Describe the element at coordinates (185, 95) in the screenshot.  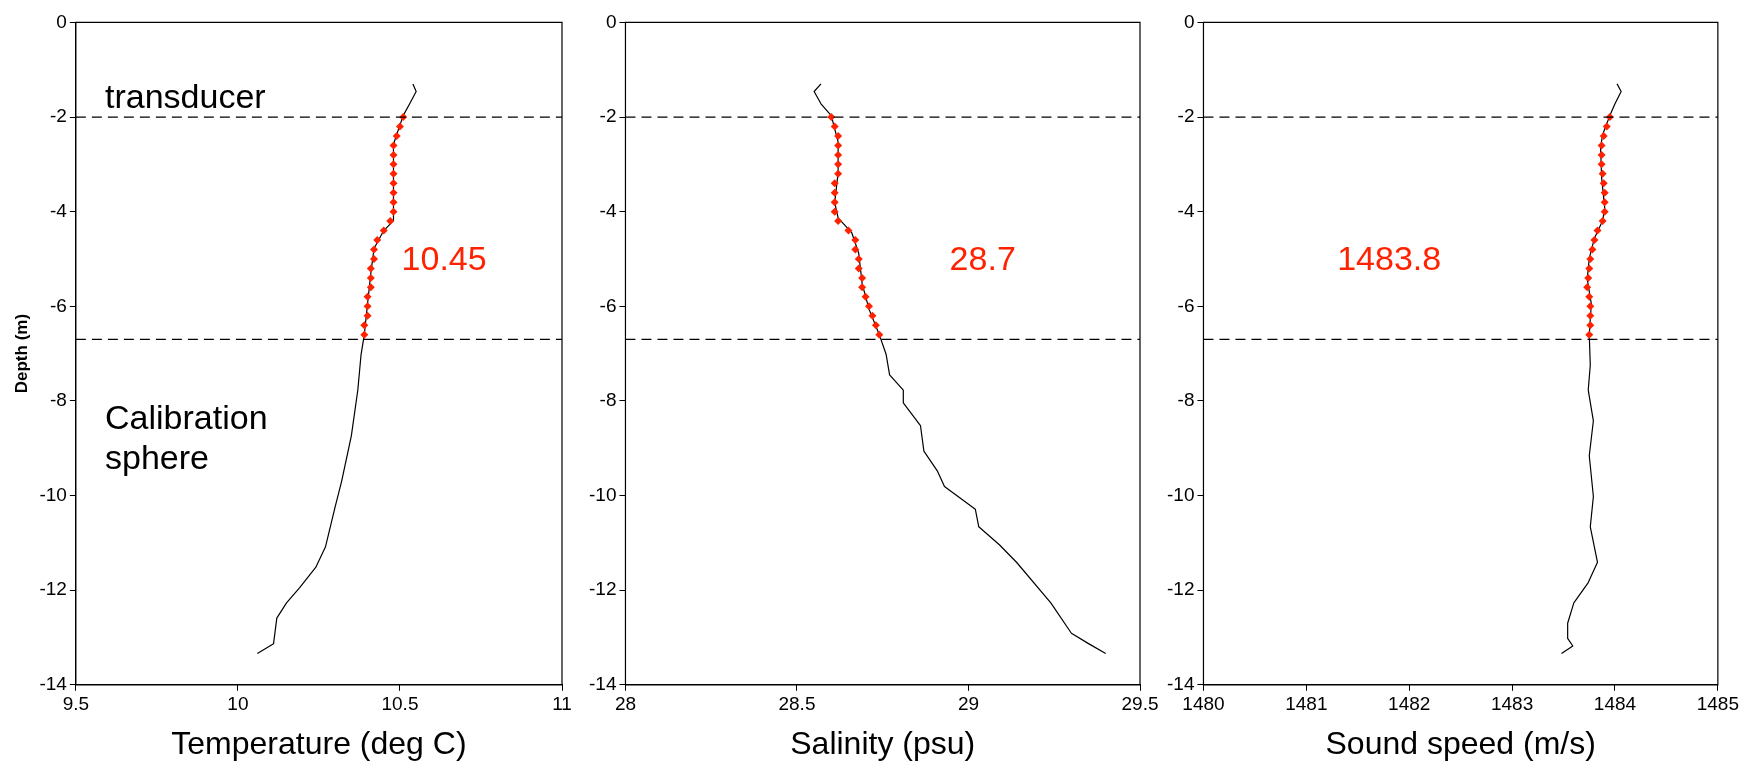
I see `annotation: transducer` at that location.